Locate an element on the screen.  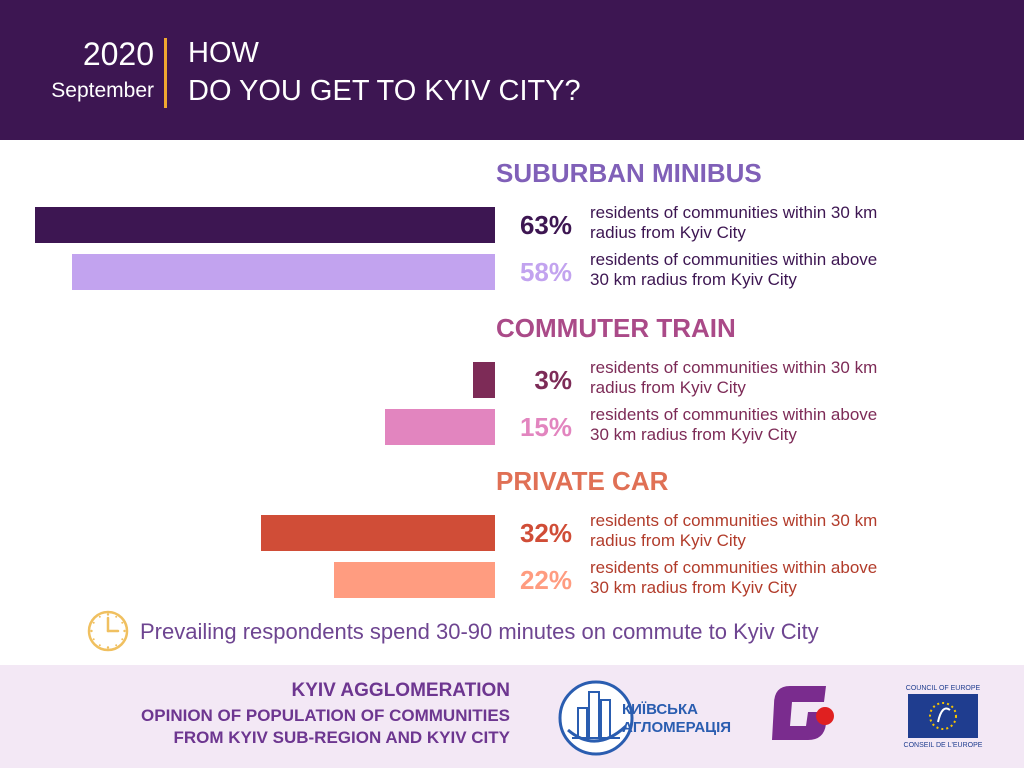
clock-icon is located at coordinates (108, 631).